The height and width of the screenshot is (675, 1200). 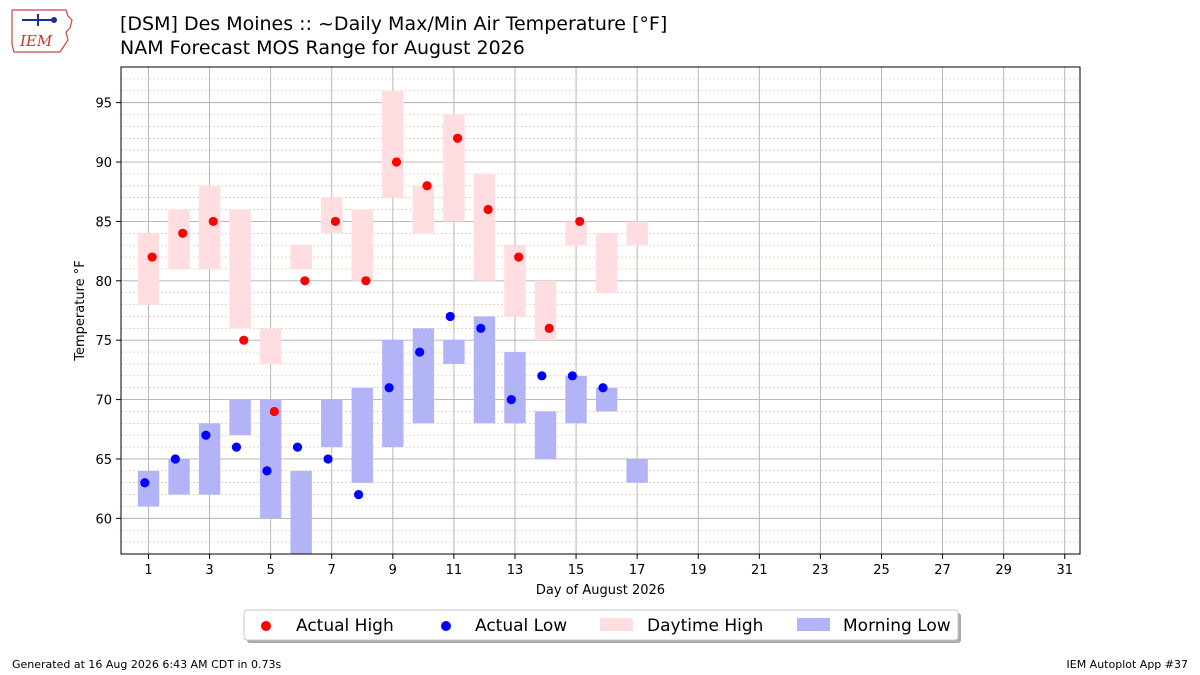 I want to click on x-tick-label: 3, so click(x=209, y=570).